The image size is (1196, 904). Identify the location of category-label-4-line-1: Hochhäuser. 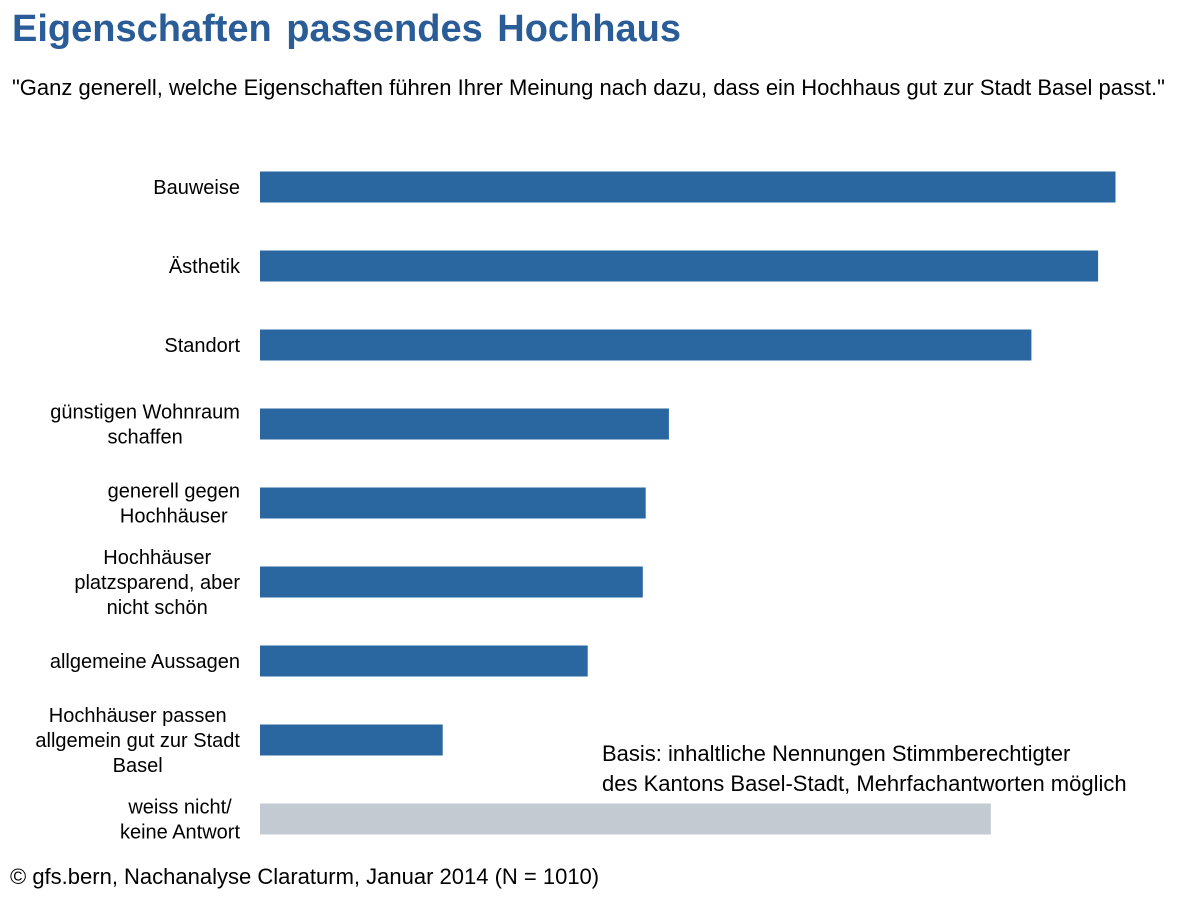
(174, 517).